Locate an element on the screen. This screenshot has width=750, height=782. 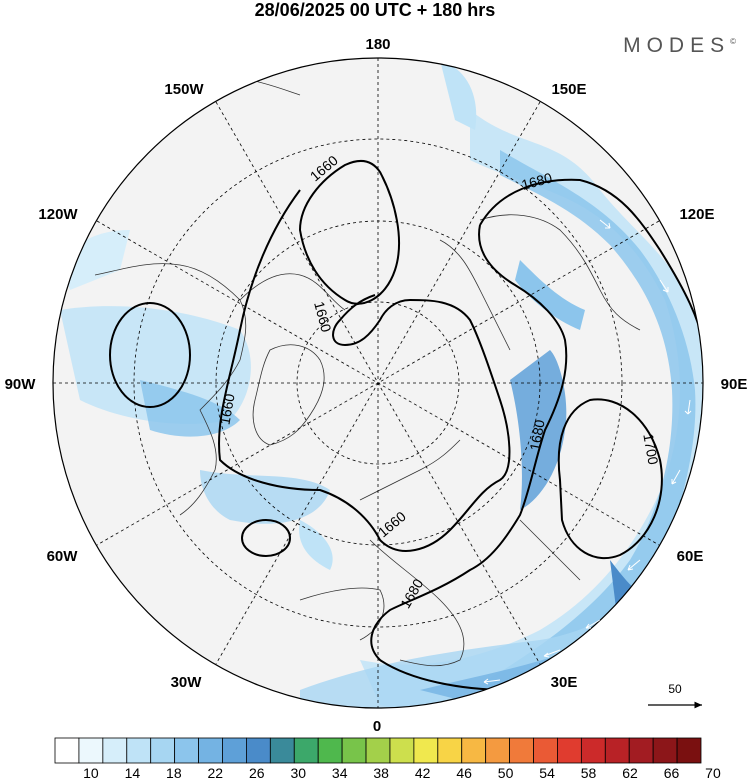
colorbar-label: 30 is located at coordinates (298, 773).